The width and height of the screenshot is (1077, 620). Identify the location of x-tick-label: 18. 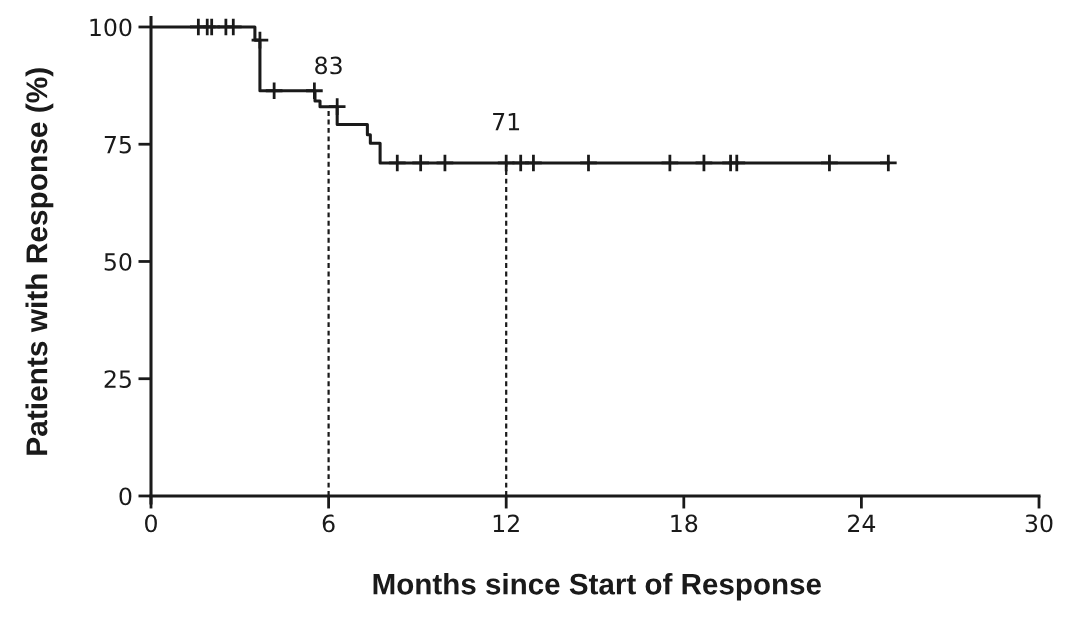
(684, 523).